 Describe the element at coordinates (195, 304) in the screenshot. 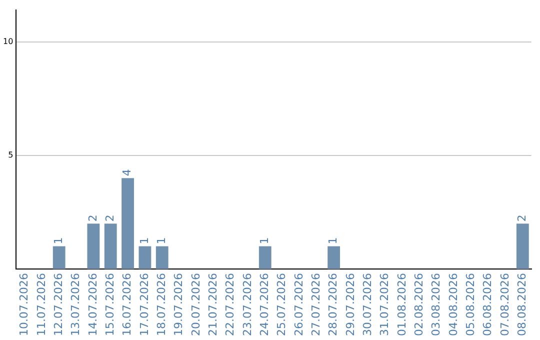

I see `x-tick-label: 20.07.2026` at that location.